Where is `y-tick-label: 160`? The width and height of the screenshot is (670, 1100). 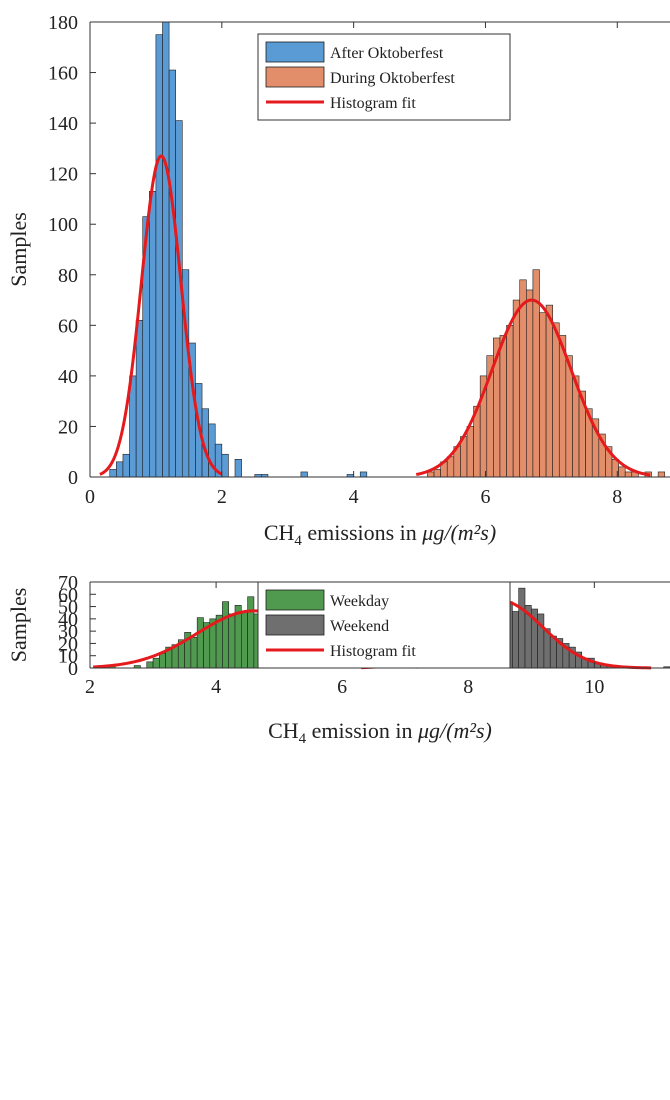 y-tick-label: 160 is located at coordinates (63, 74).